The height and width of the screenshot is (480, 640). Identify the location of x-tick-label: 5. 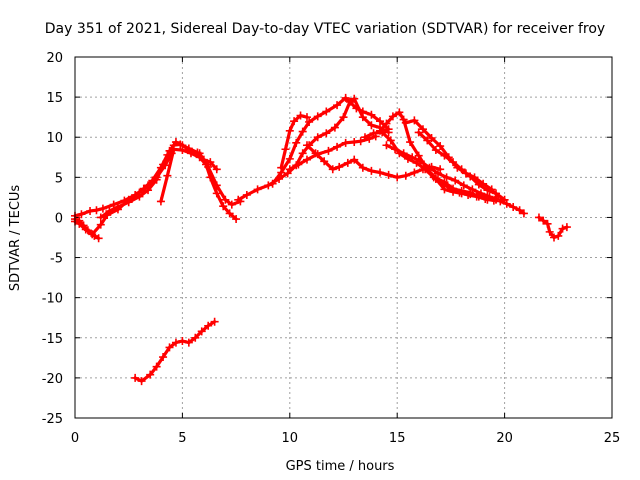
(182, 438).